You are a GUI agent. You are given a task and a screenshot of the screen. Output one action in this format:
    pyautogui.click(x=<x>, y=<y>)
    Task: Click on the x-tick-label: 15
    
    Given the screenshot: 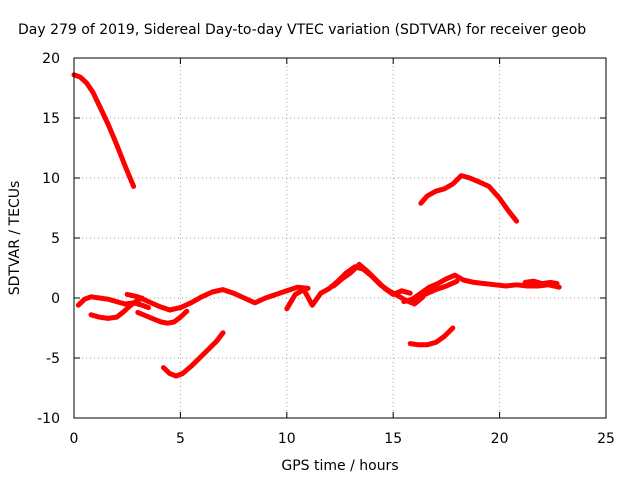 What is the action you would take?
    pyautogui.click(x=393, y=439)
    